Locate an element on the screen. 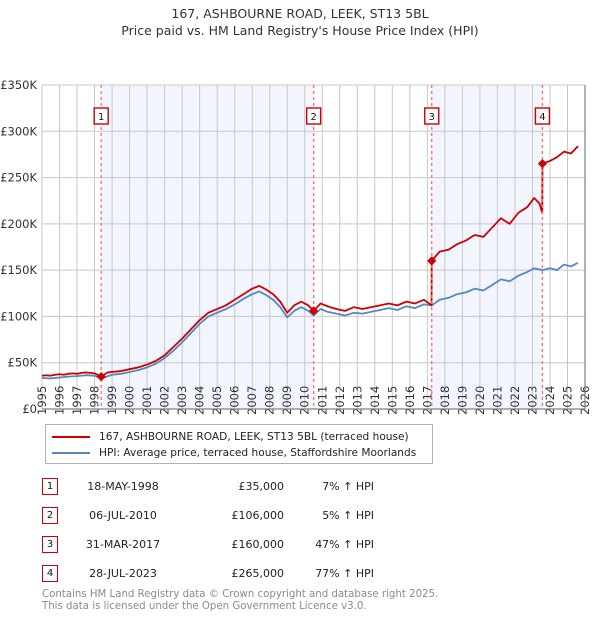 The height and width of the screenshot is (620, 600). y-axis-tick-label: £50K is located at coordinates (23, 363).